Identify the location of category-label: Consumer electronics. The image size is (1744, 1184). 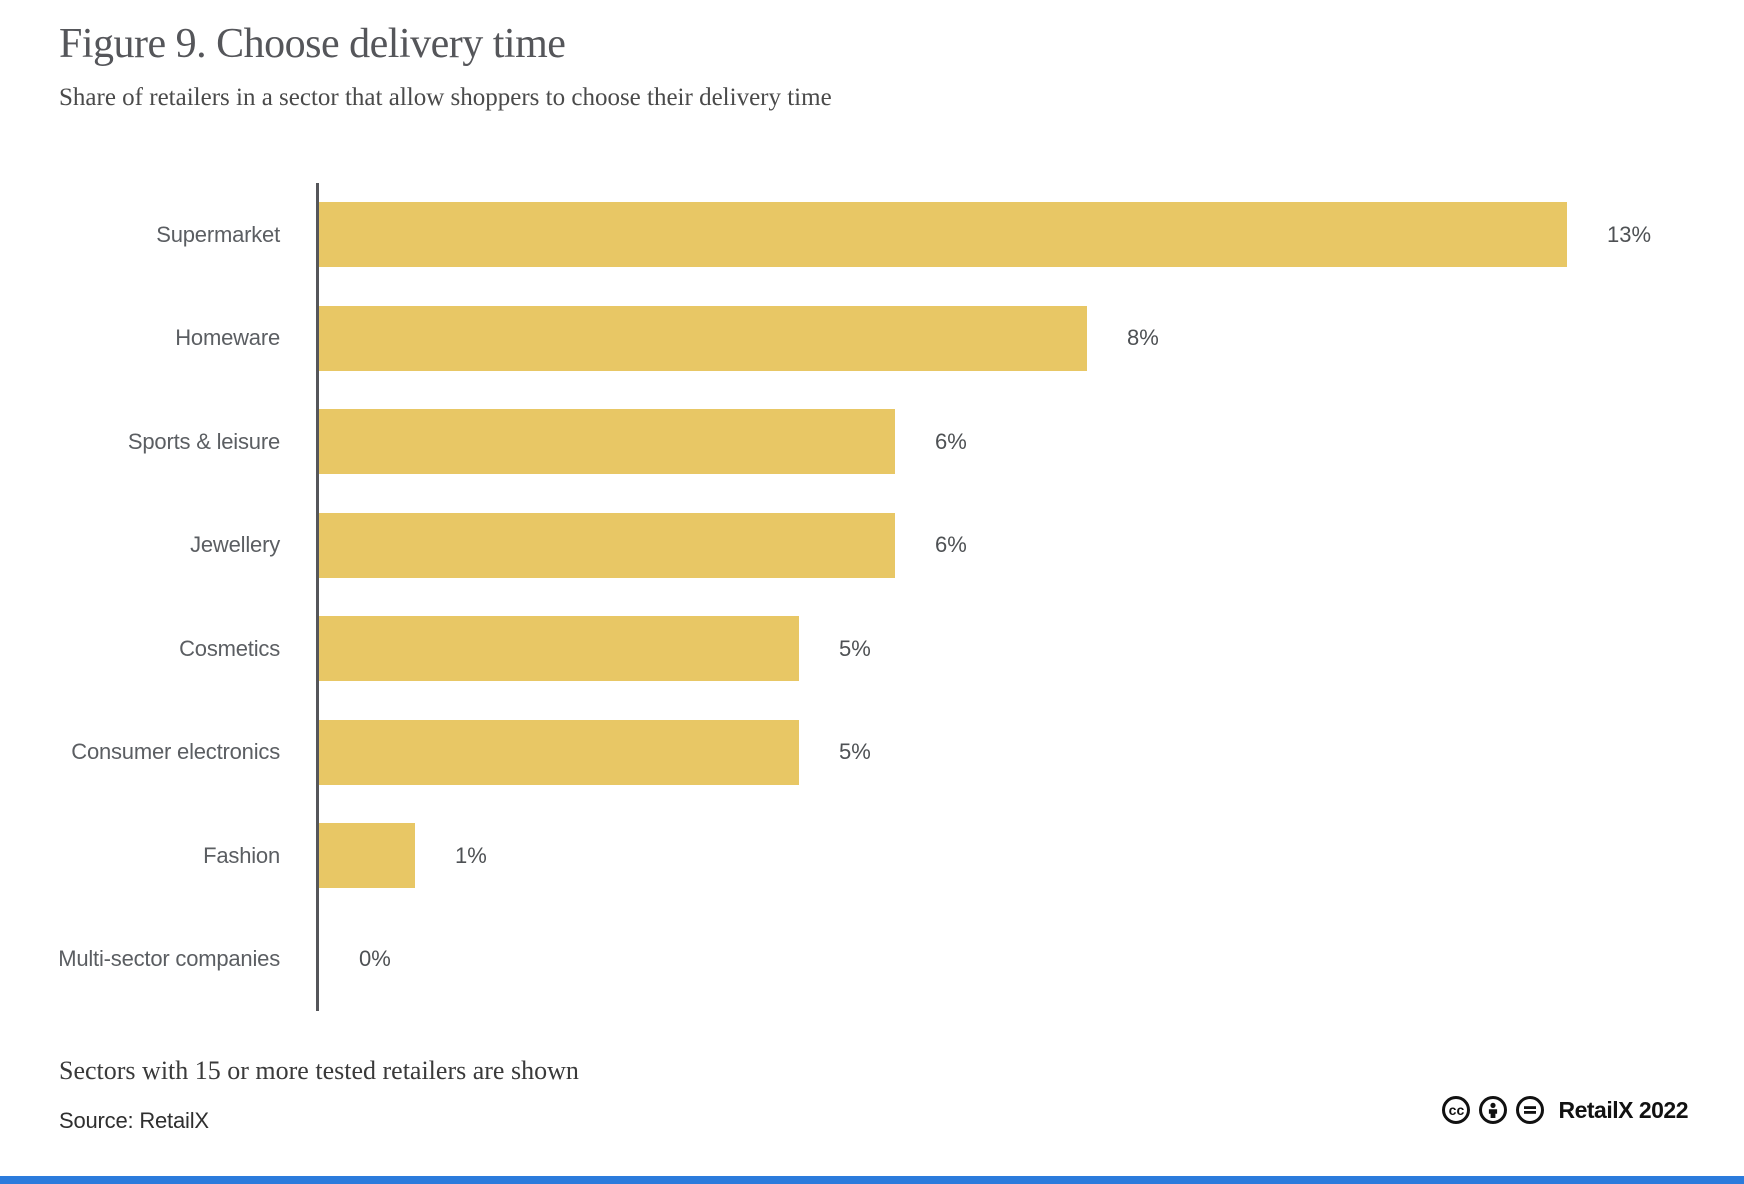
(175, 752).